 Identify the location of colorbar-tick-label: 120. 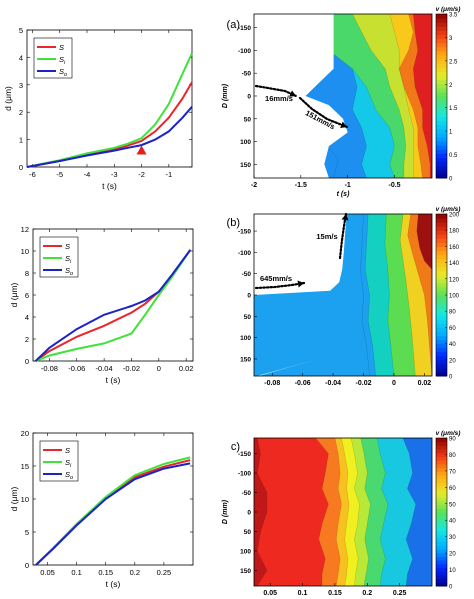
(454, 280).